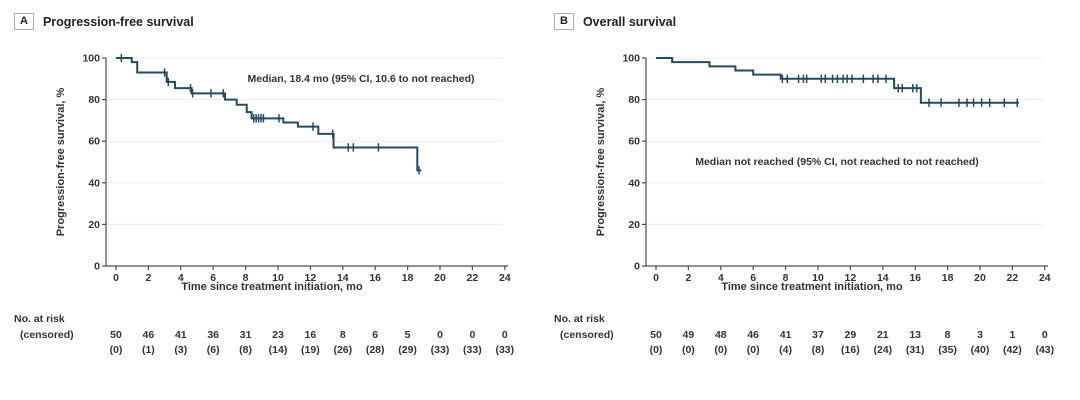  I want to click on at-risk-value: 31, so click(246, 335).